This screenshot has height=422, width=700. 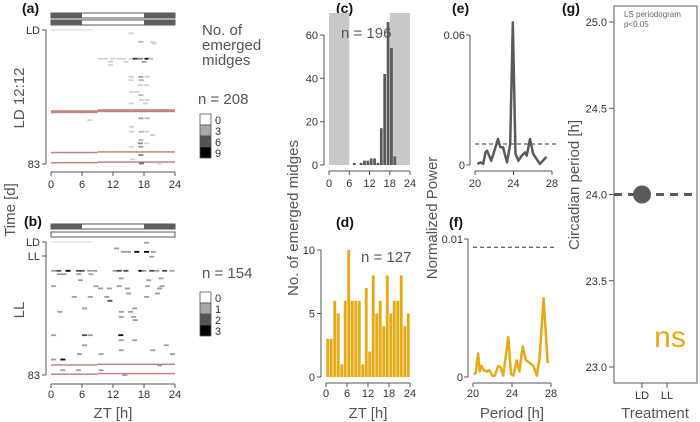 I want to click on y-tick-label: 0.01, so click(x=452, y=240).